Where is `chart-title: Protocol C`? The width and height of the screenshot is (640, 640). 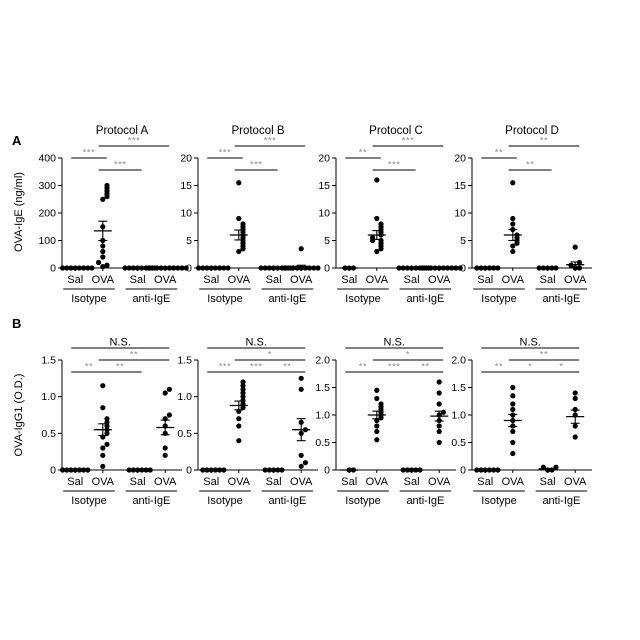
chart-title: Protocol C is located at coordinates (396, 131).